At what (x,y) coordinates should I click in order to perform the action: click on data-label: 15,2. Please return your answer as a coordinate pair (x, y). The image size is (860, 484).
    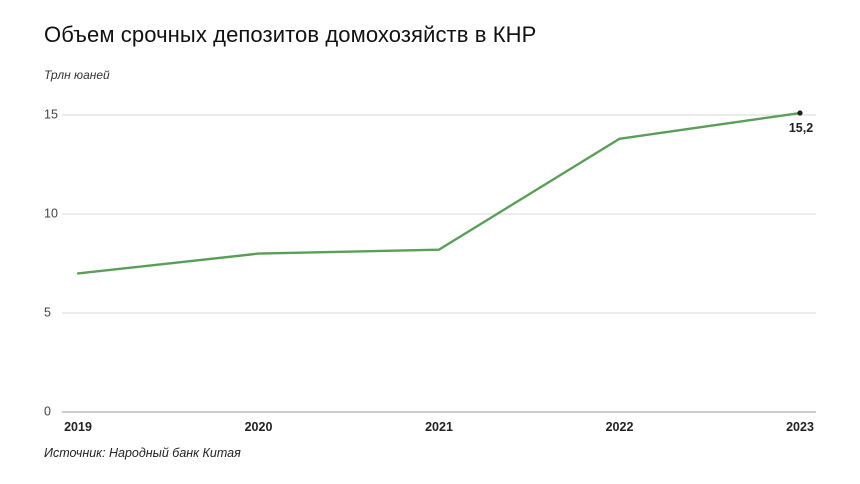
    Looking at the image, I should click on (801, 128).